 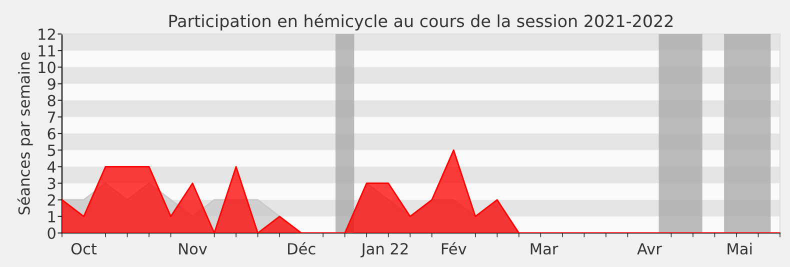 What do you see at coordinates (384, 250) in the screenshot?
I see `x-tick-label: Jan 22` at bounding box center [384, 250].